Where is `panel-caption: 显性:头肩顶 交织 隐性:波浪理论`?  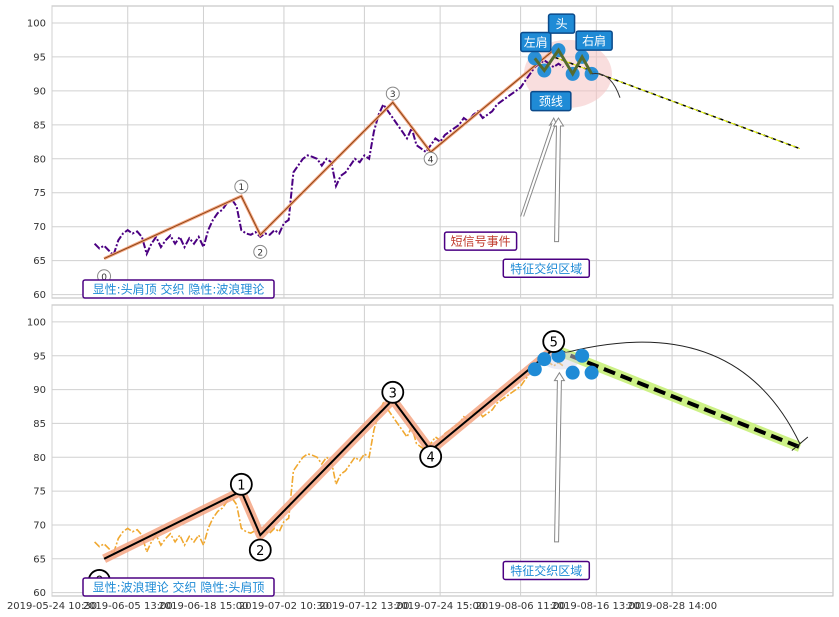 panel-caption: 显性:头肩顶 交织 隐性:波浪理论 is located at coordinates (179, 289).